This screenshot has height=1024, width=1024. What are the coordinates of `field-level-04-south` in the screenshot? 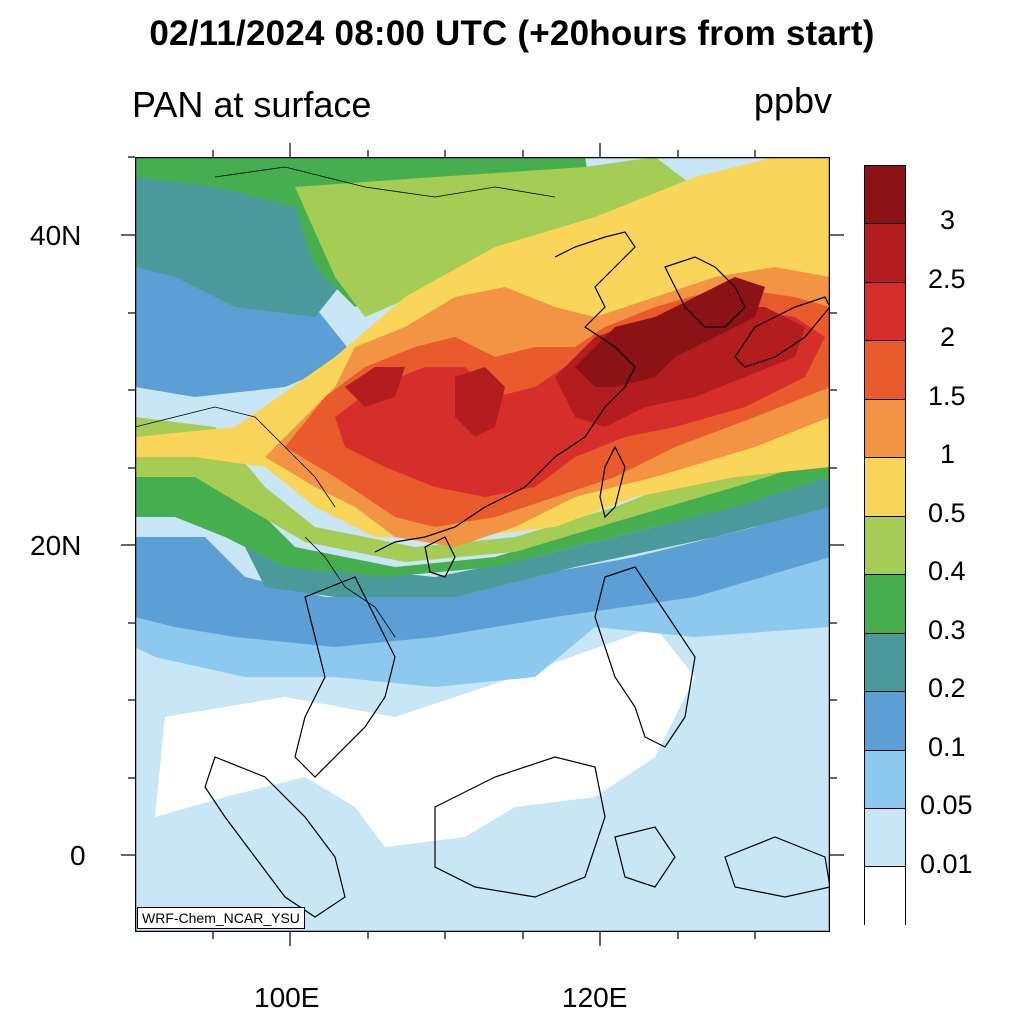 It's located at (482, 489).